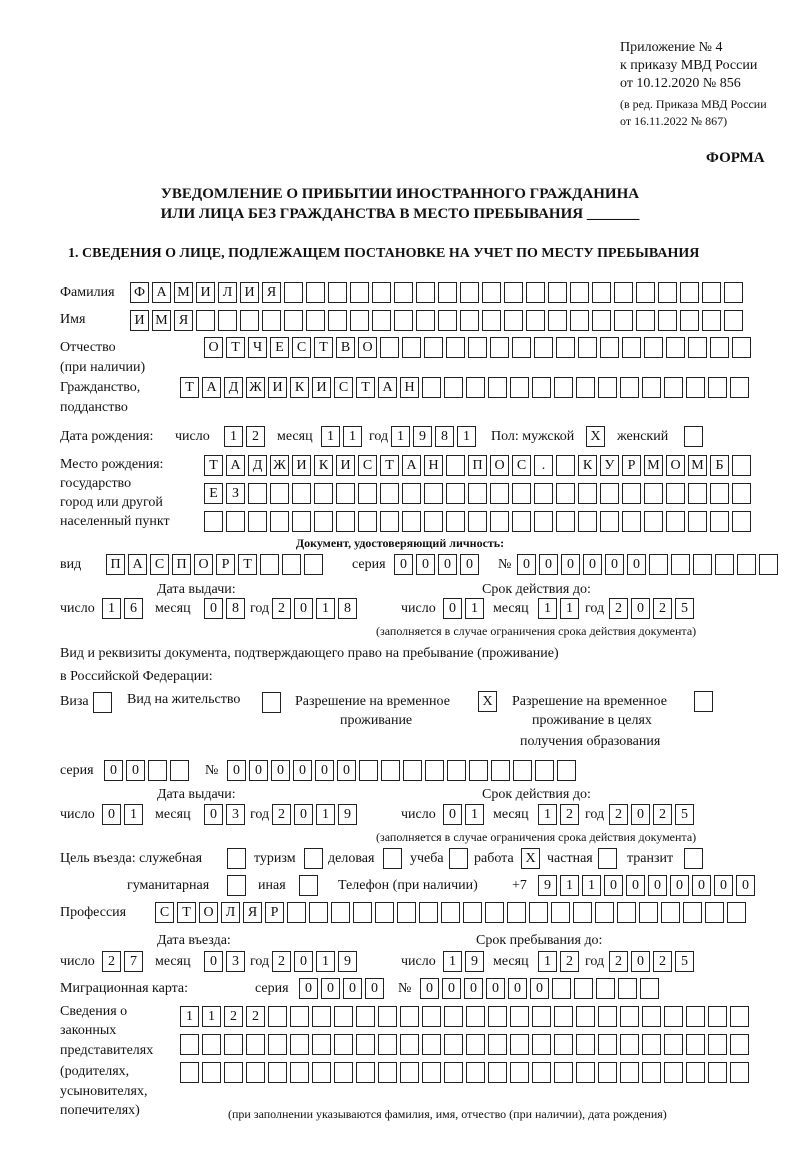 The width and height of the screenshot is (800, 1163). I want to click on female-checkbox, so click(693, 436).